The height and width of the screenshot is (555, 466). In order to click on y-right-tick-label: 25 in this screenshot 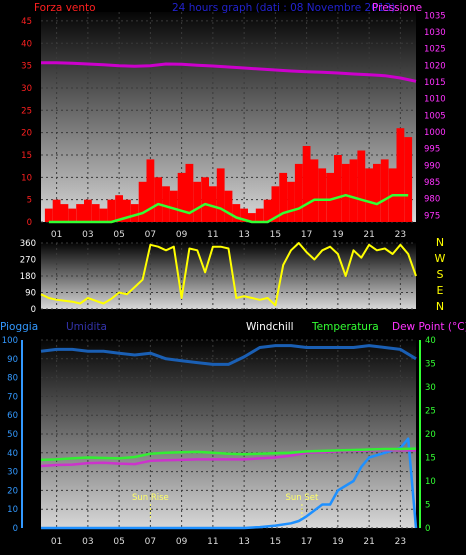, I will do `click(430, 412)`.